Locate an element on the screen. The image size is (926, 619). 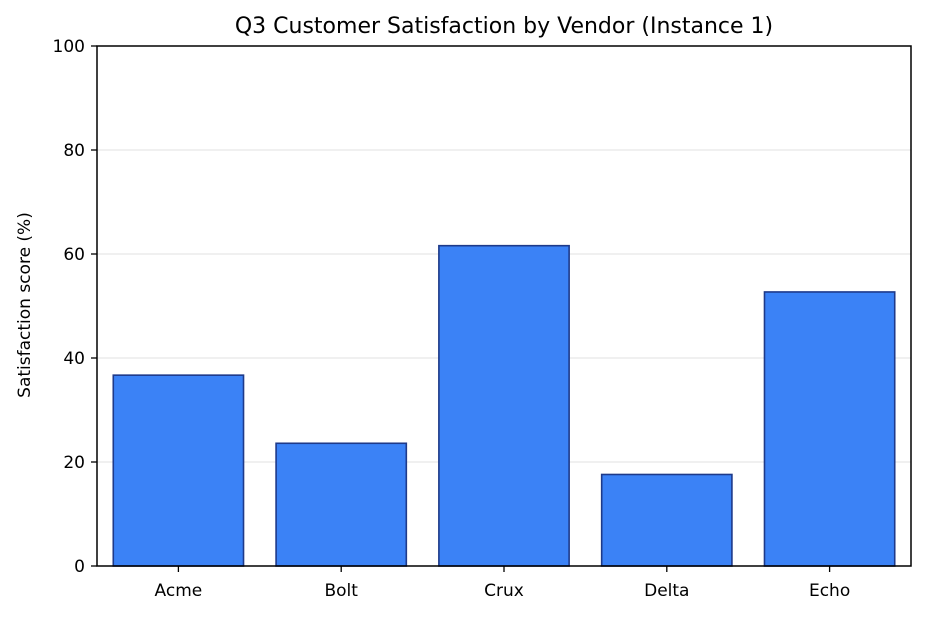
x-tick-label-delta: Delta is located at coordinates (666, 591).